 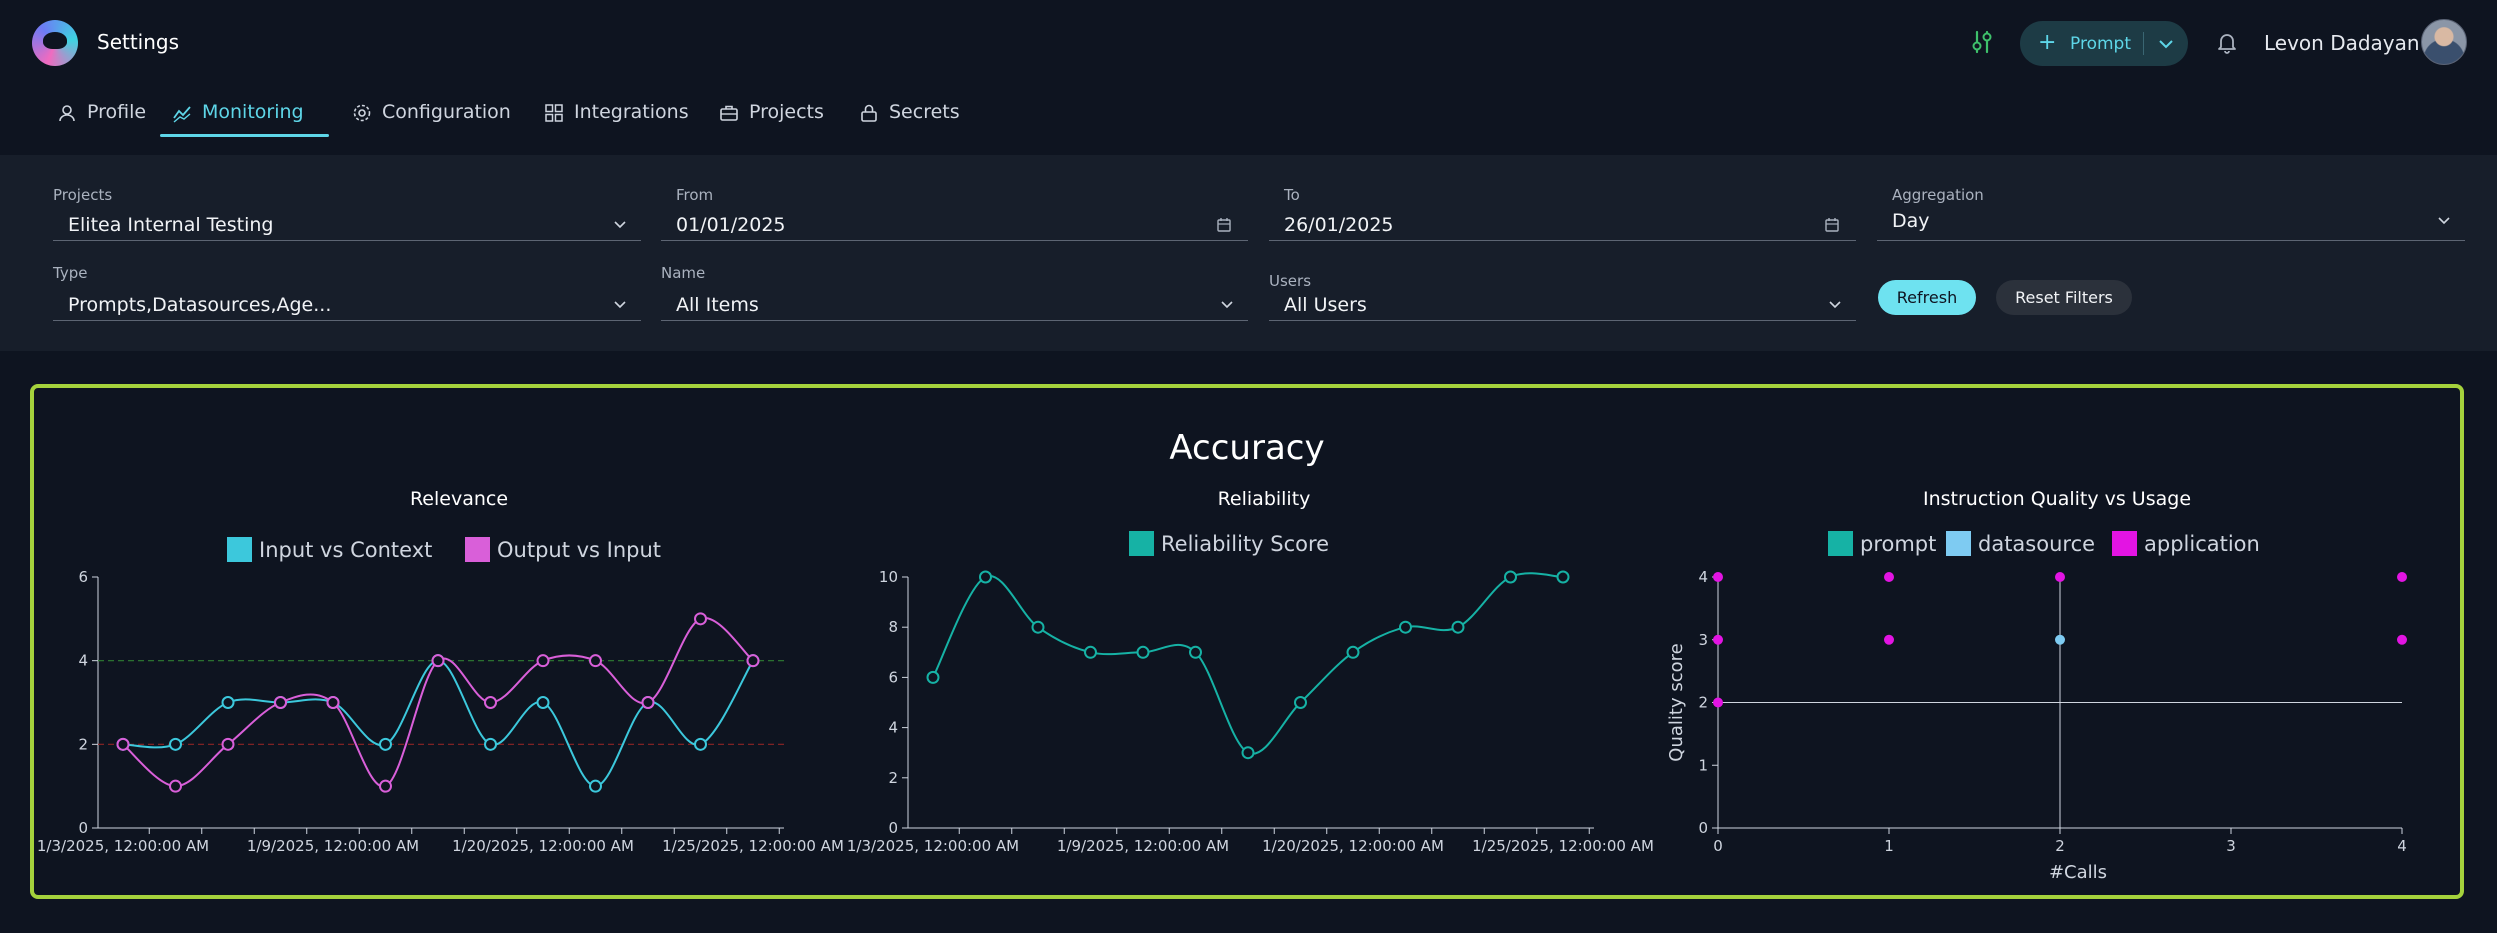 I want to click on app-logo, so click(x=55, y=43).